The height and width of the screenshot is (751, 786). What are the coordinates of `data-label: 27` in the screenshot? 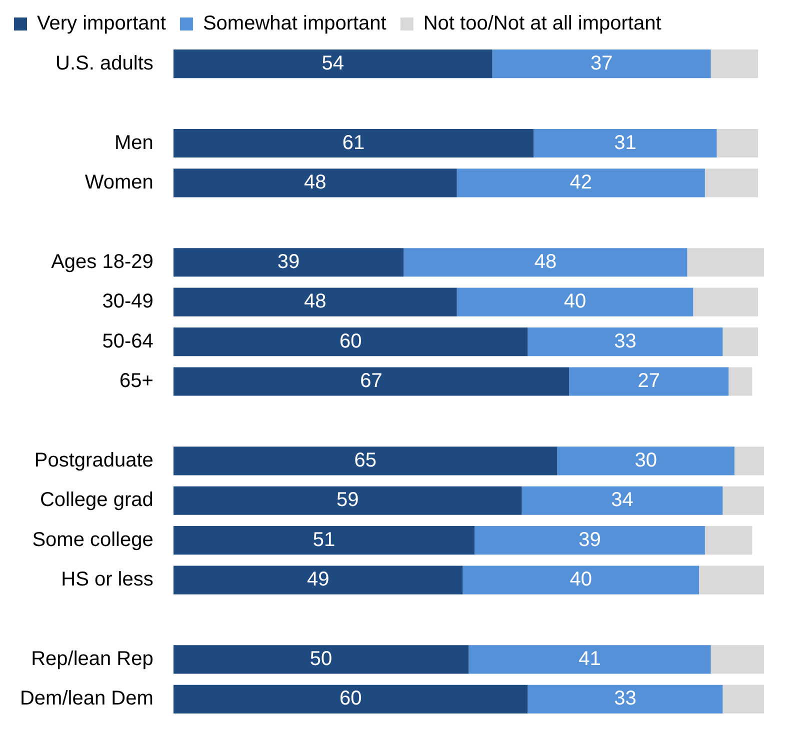 It's located at (649, 381).